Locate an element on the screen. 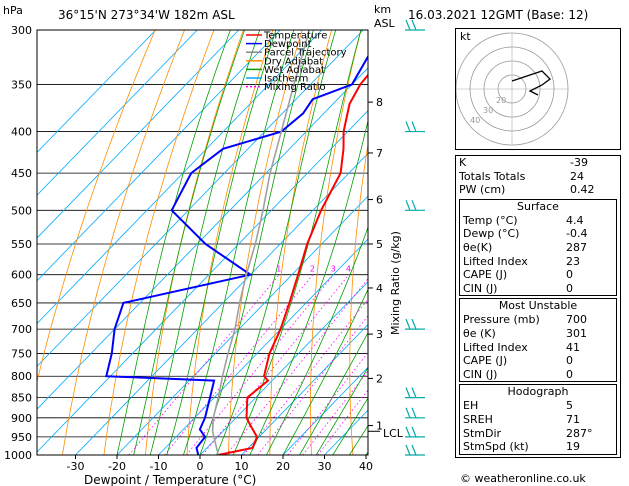 The image size is (629, 486). index-value: 23 is located at coordinates (573, 261).